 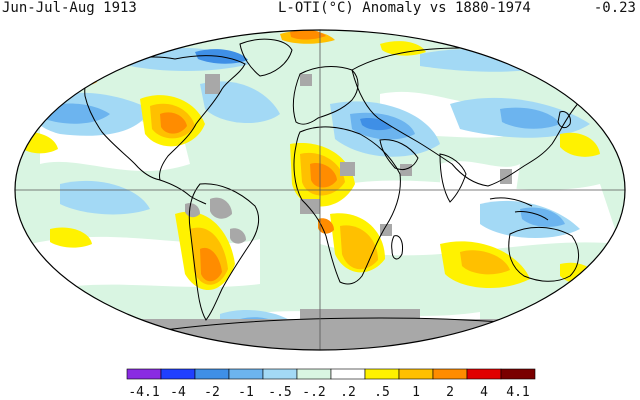 I want to click on coast-australia, so click(x=543, y=254).